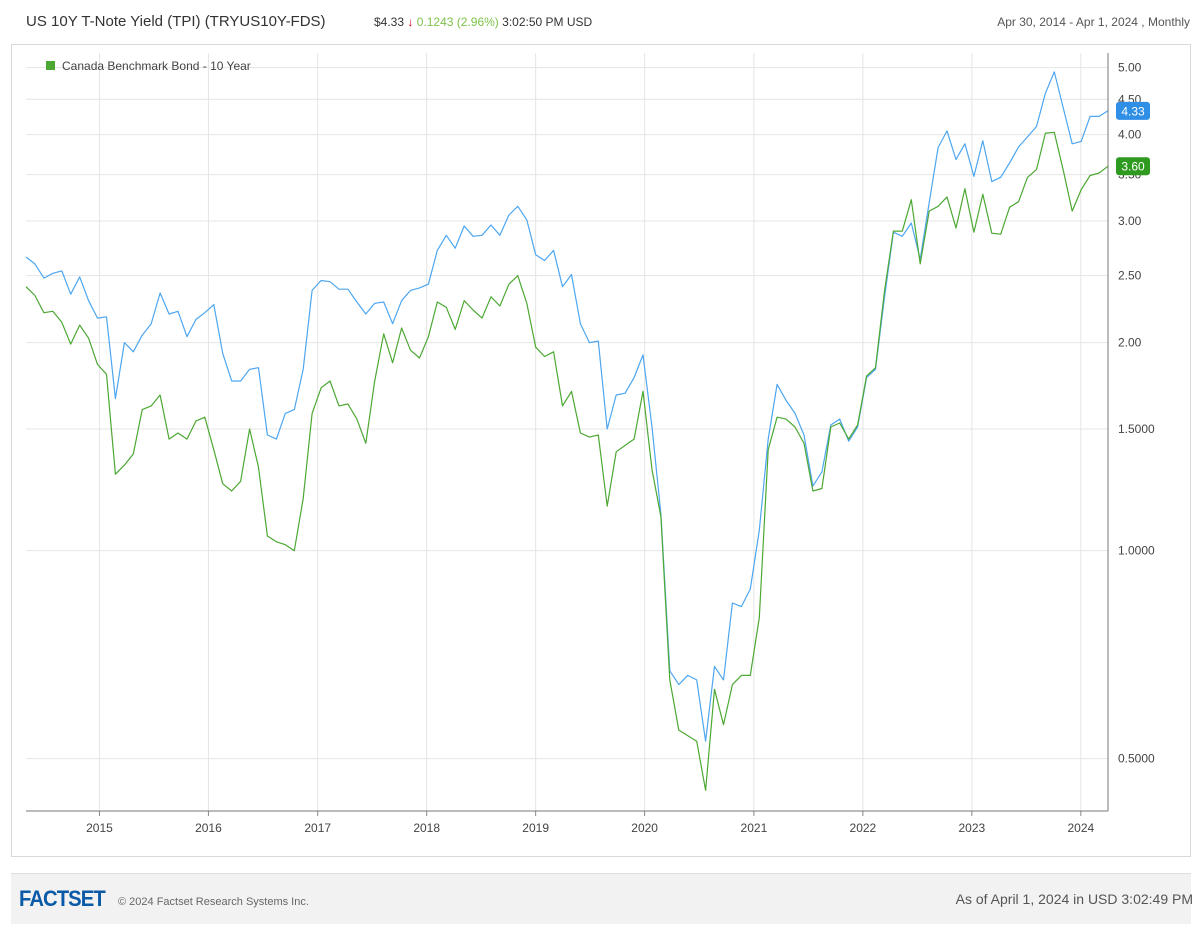 The height and width of the screenshot is (932, 1202). What do you see at coordinates (208, 828) in the screenshot?
I see `x-tick-label: 2016` at bounding box center [208, 828].